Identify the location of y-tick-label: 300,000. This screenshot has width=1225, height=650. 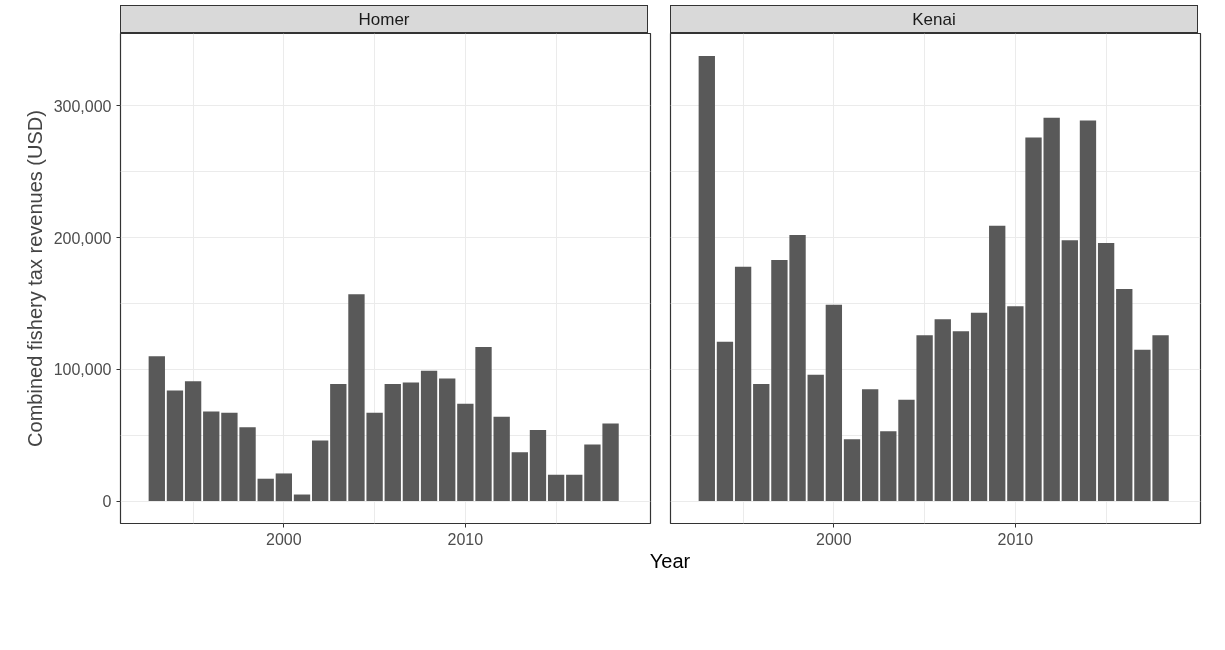
(82, 106).